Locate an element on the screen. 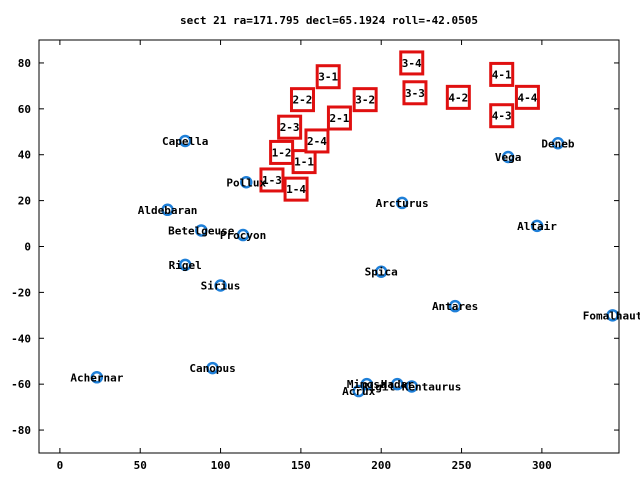 The width and height of the screenshot is (640, 480). sector-box-label: 4-3 is located at coordinates (502, 116).